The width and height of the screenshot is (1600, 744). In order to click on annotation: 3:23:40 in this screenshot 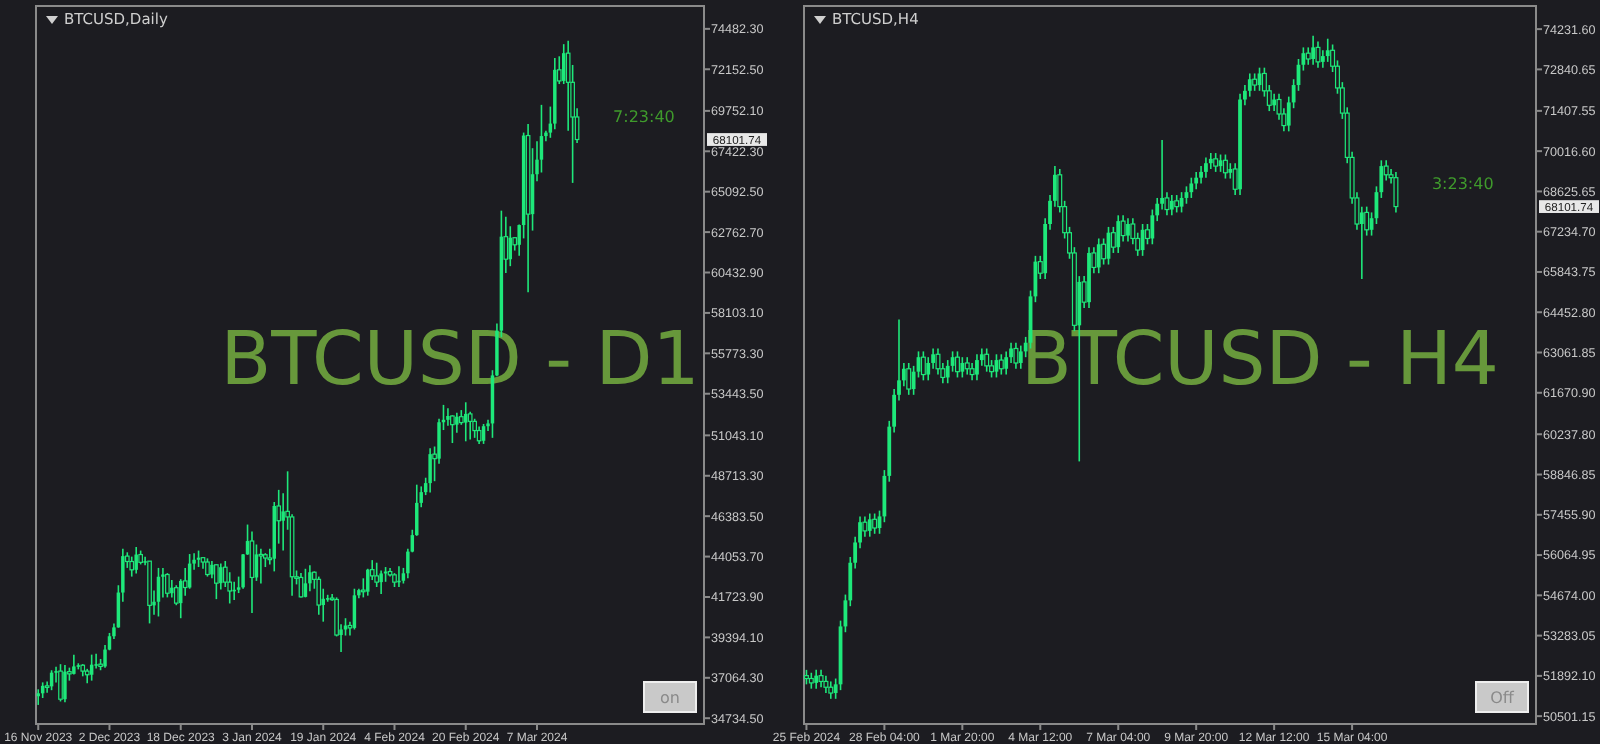, I will do `click(1462, 183)`.